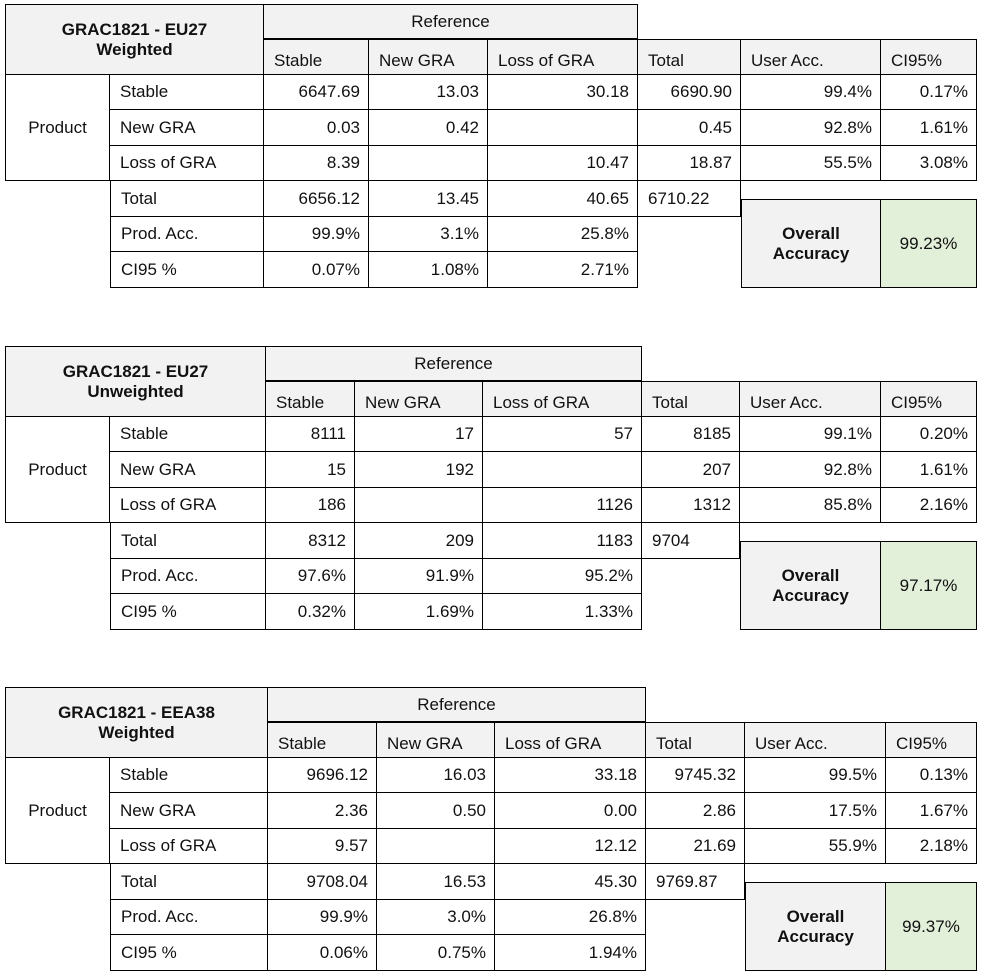 Image resolution: width=981 pixels, height=976 pixels. I want to click on matrix-cell: 92.8%, so click(811, 128).